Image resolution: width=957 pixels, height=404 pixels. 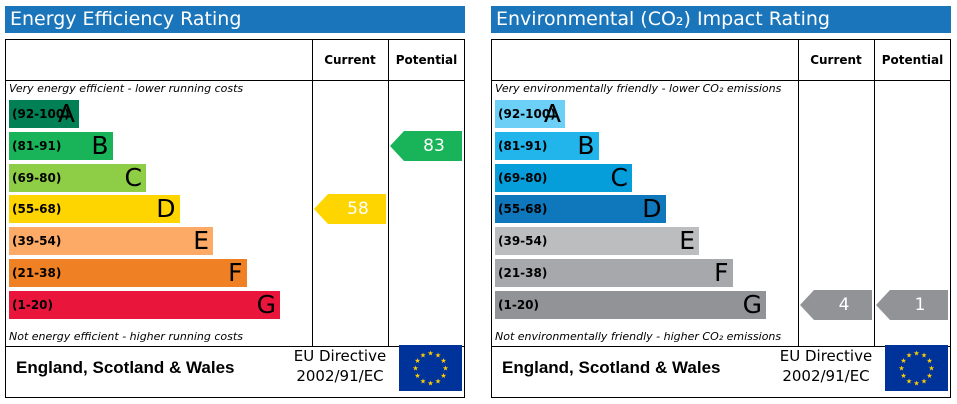 I want to click on band-d: (55-68) D, so click(x=94, y=209).